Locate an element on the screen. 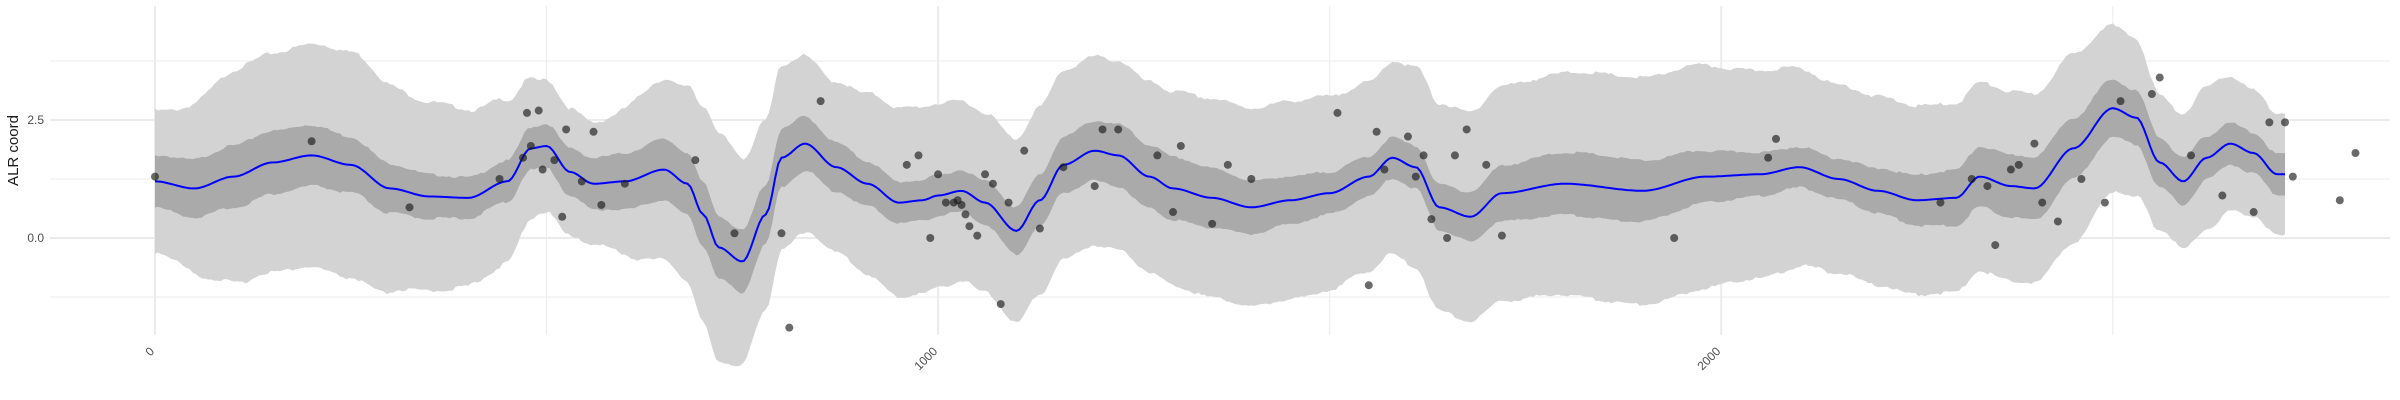 The height and width of the screenshot is (400, 2400). y-axis-title: ALR coord is located at coordinates (13, 150).